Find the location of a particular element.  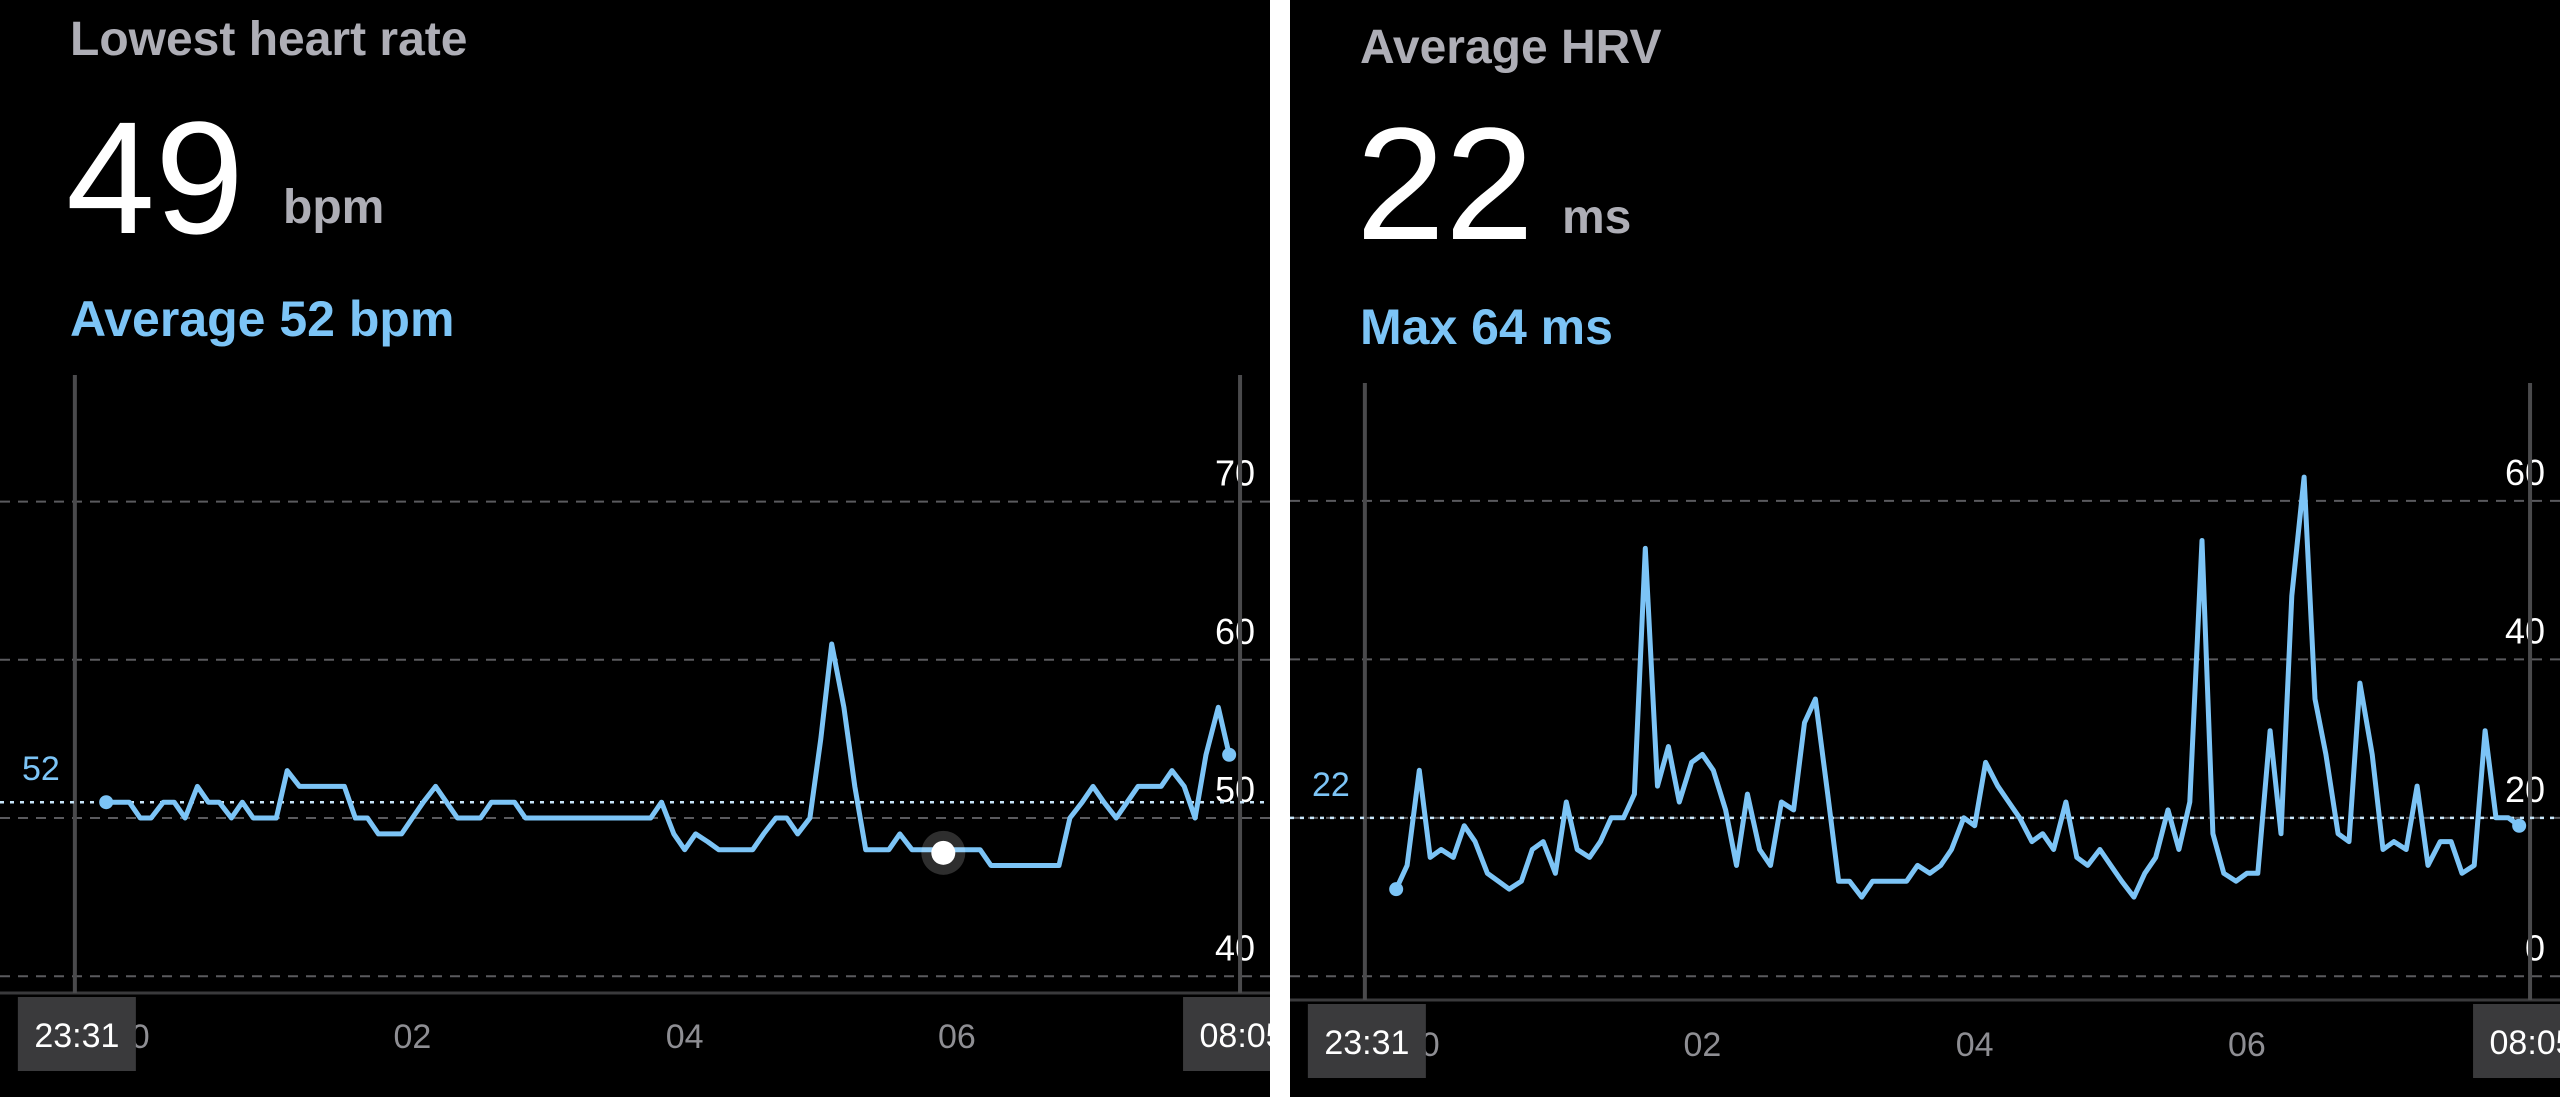

hrv-unit: ms is located at coordinates (1597, 217).